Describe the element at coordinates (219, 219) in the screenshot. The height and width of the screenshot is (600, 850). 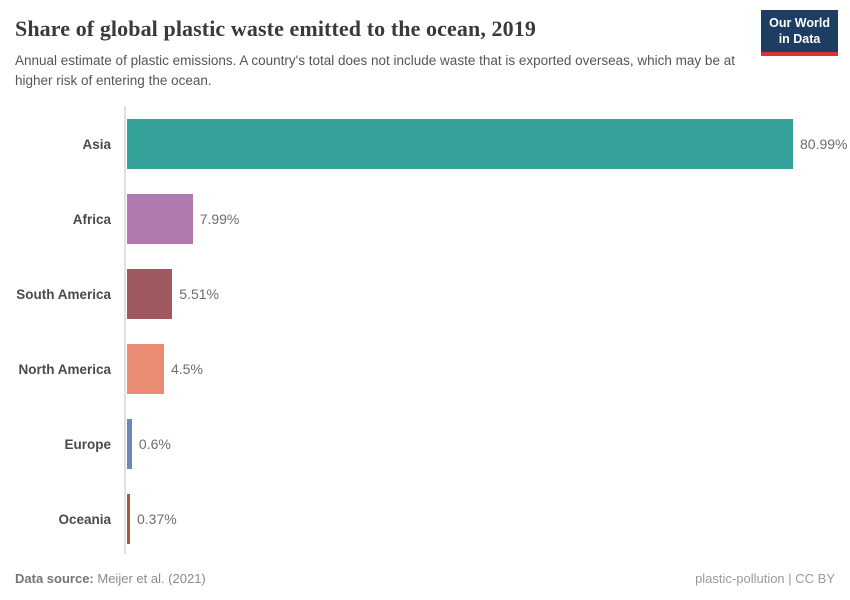
I see `value-label: 7.99%` at that location.